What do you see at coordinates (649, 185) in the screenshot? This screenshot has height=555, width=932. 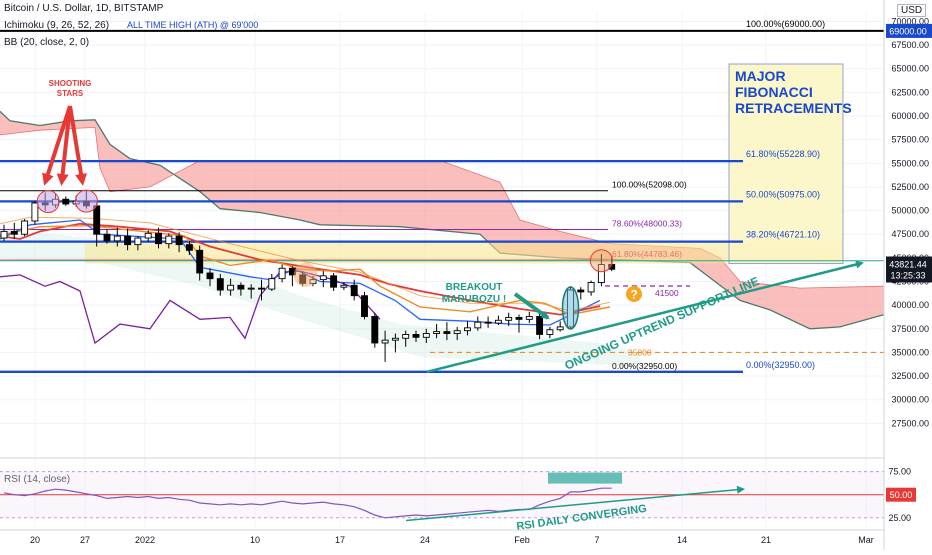 I see `fib-short-label-0: 100.00%(52098.00)` at bounding box center [649, 185].